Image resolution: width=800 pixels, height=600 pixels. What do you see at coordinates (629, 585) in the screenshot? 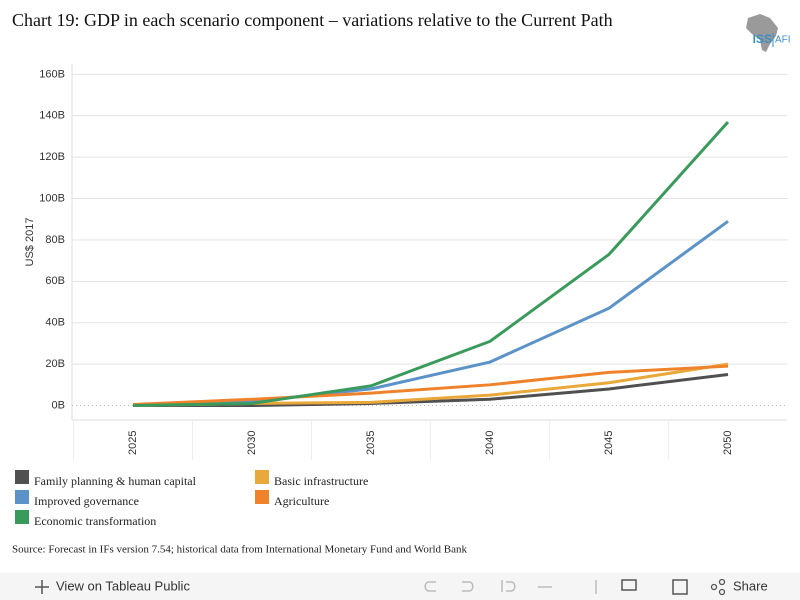
I see `download-icon` at bounding box center [629, 585].